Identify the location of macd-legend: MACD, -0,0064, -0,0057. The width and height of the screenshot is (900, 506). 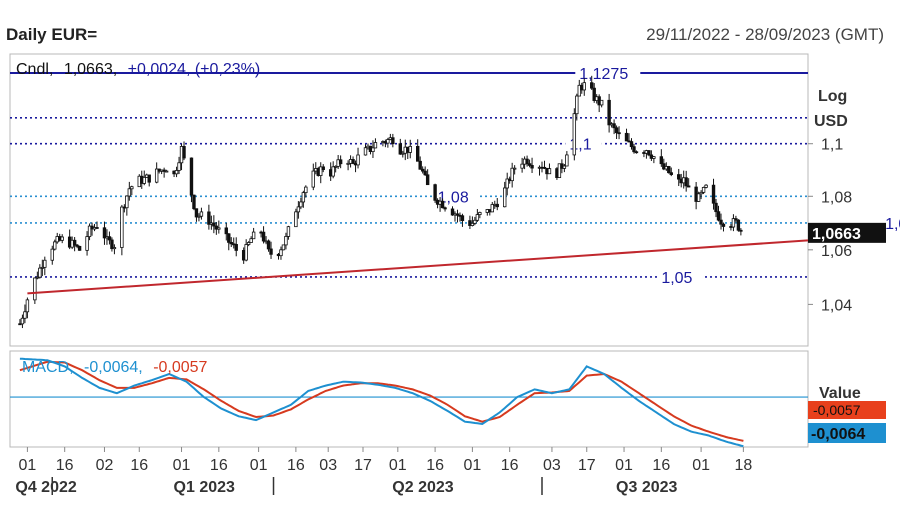
(115, 367).